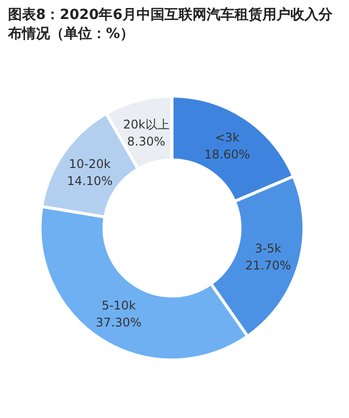 This screenshot has height=418, width=349. Describe the element at coordinates (146, 124) in the screenshot. I see `slice-label: 20k以上` at that location.